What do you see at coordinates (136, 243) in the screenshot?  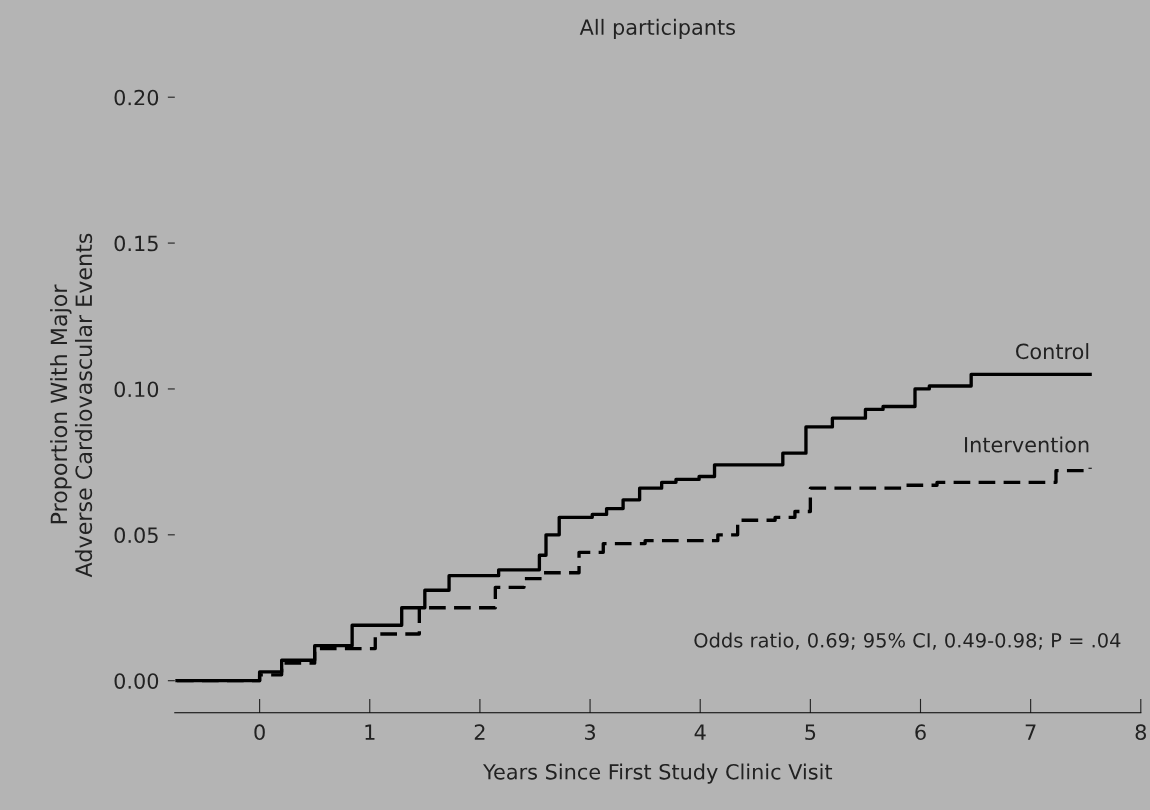 I see `y-tick-label: 0.15` at bounding box center [136, 243].